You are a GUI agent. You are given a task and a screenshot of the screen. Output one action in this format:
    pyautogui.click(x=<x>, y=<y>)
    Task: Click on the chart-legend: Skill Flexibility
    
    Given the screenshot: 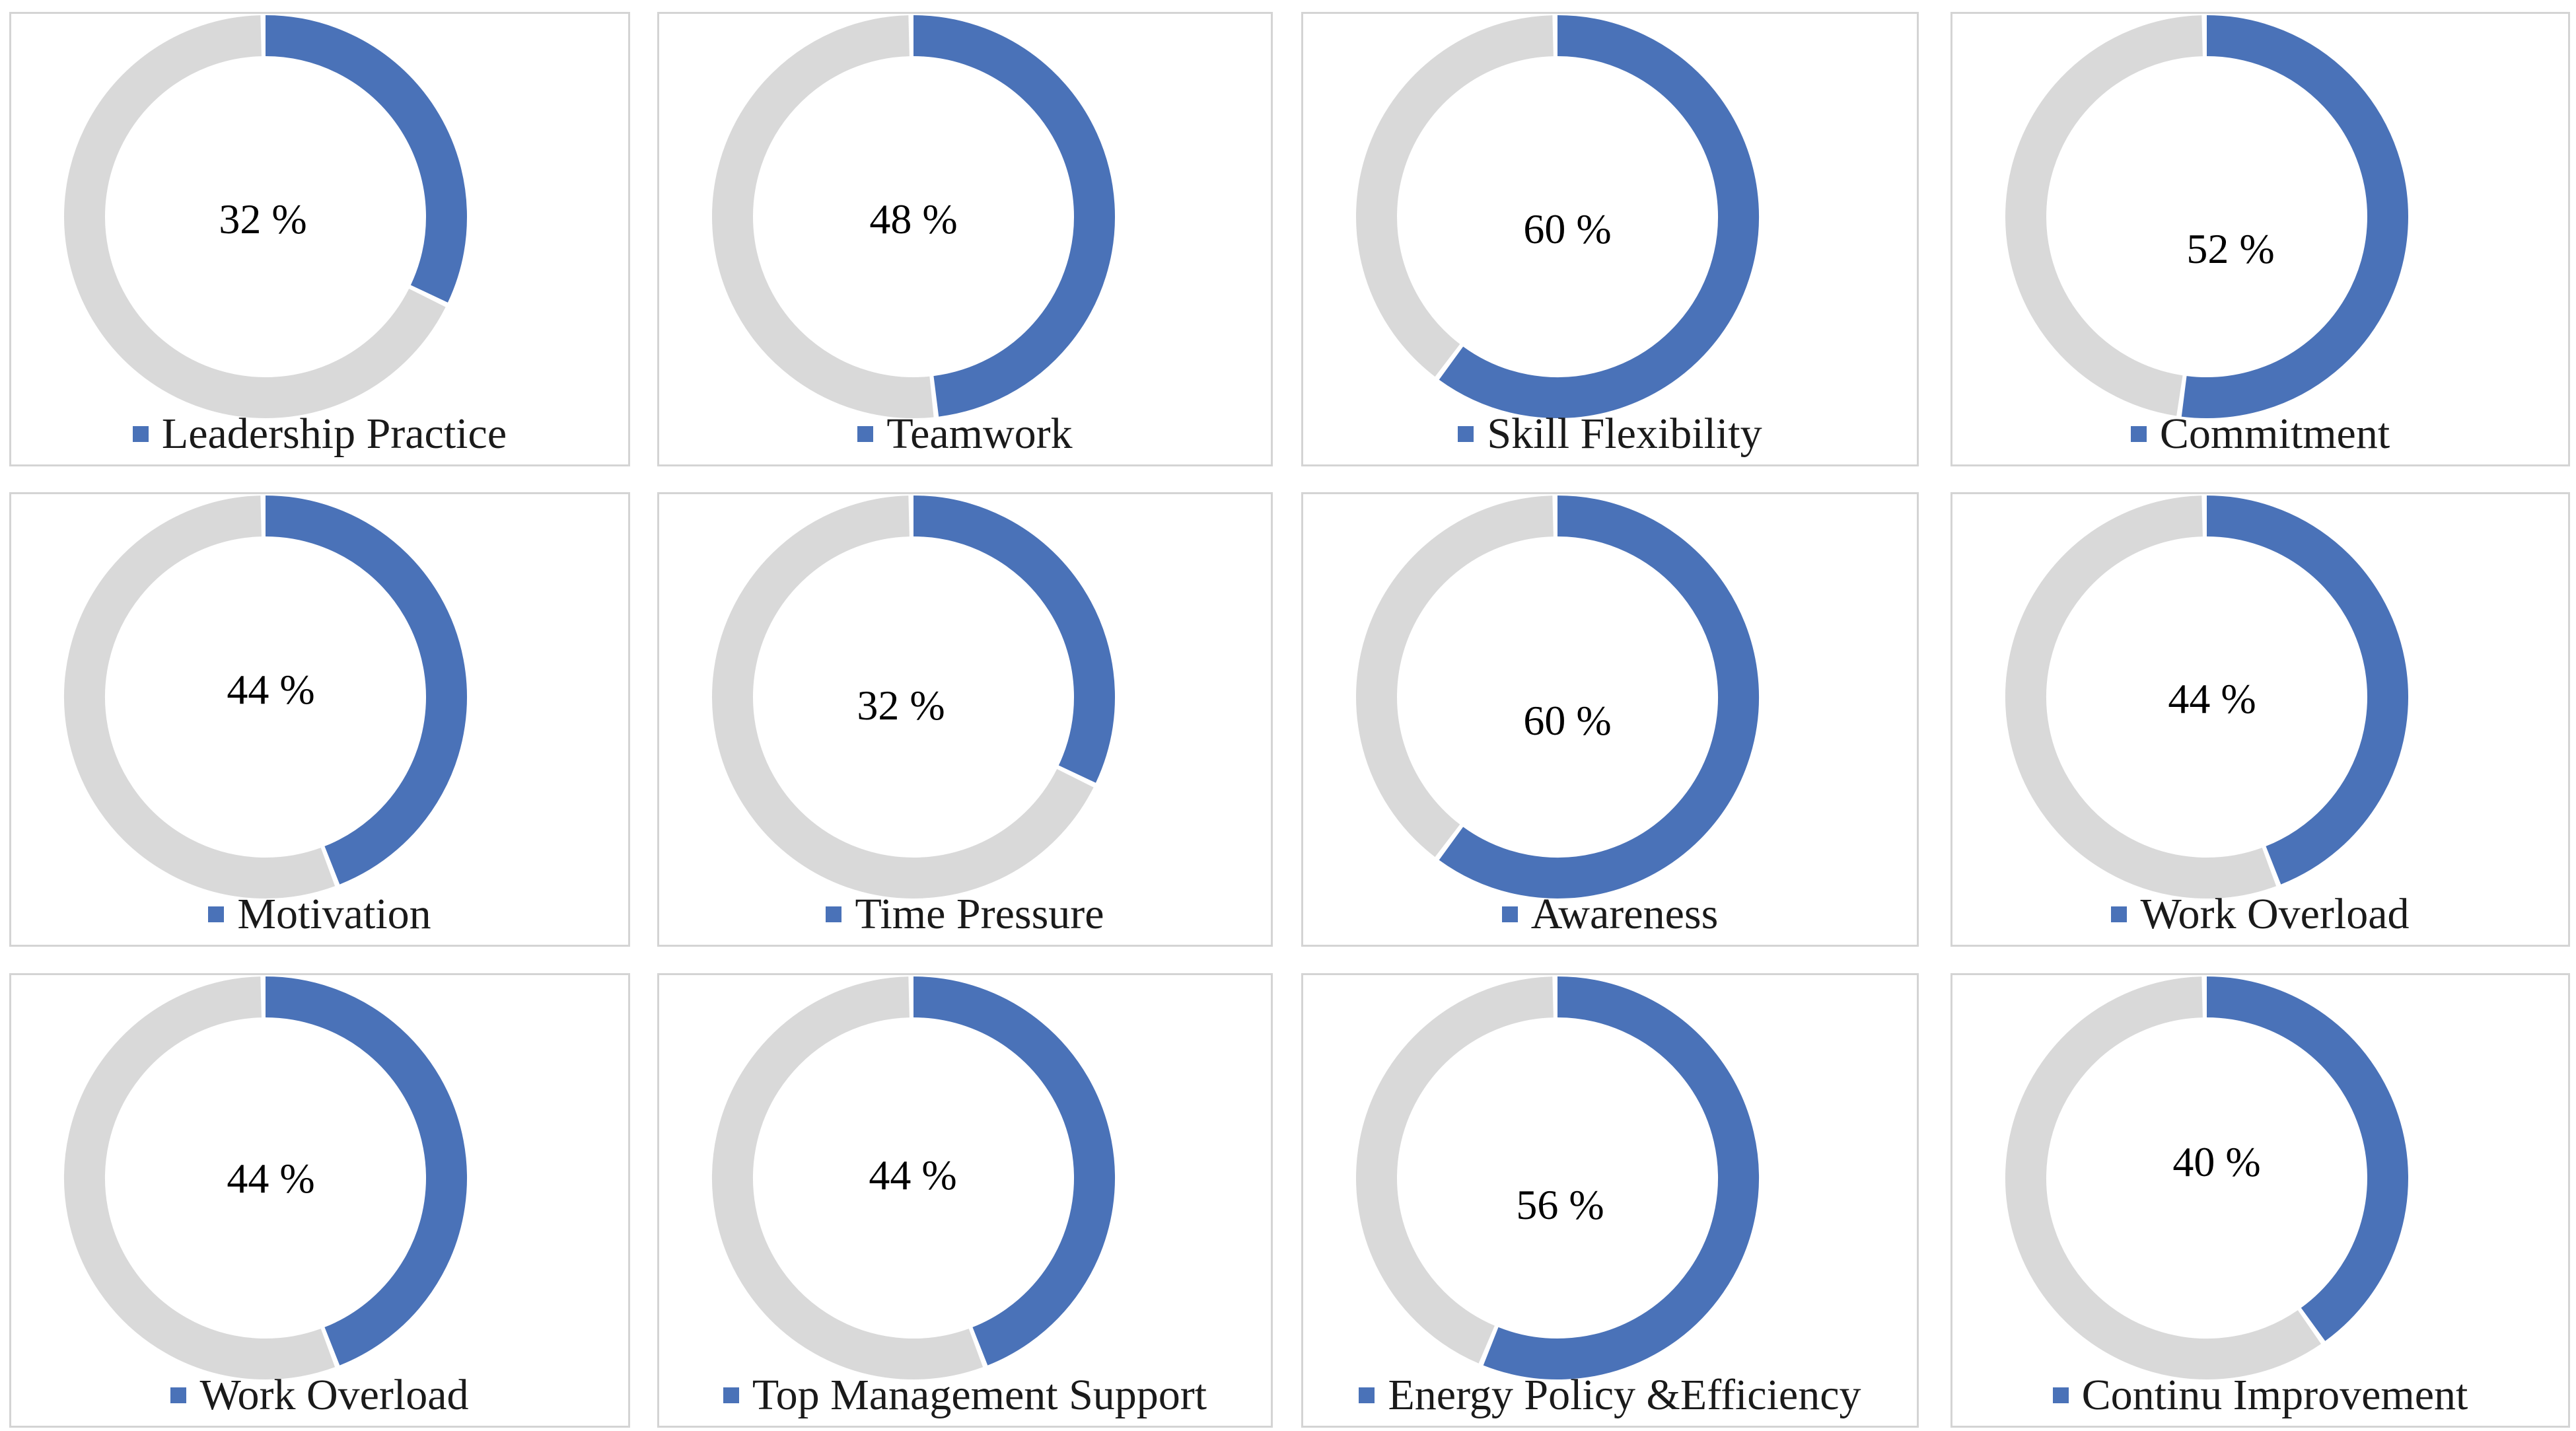 What is the action you would take?
    pyautogui.click(x=1610, y=434)
    